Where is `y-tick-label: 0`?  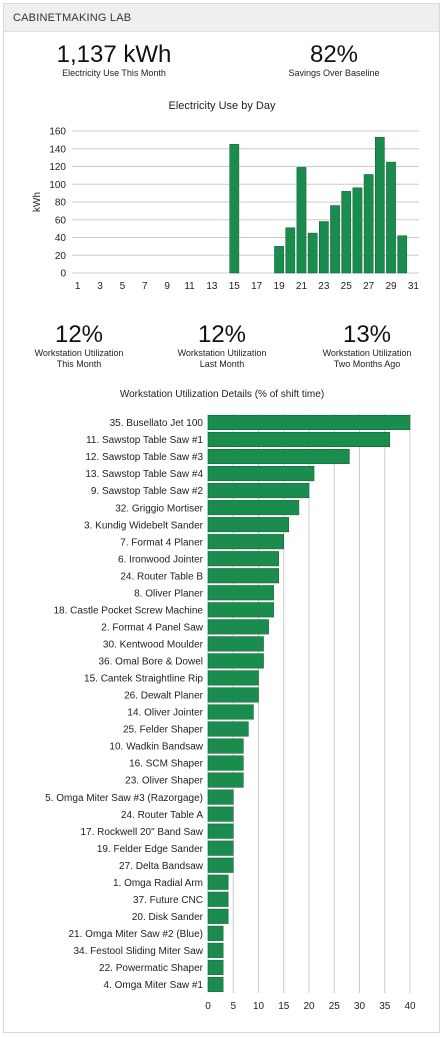
y-tick-label: 0 is located at coordinates (63, 274).